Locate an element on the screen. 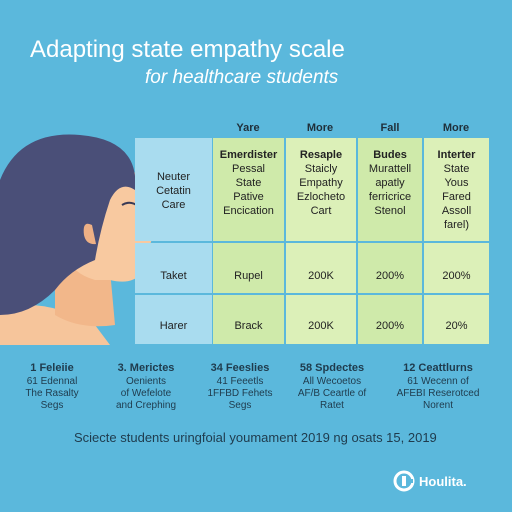 This screenshot has width=512, height=512. page-title: Adapting state empathy scale is located at coordinates (187, 49).